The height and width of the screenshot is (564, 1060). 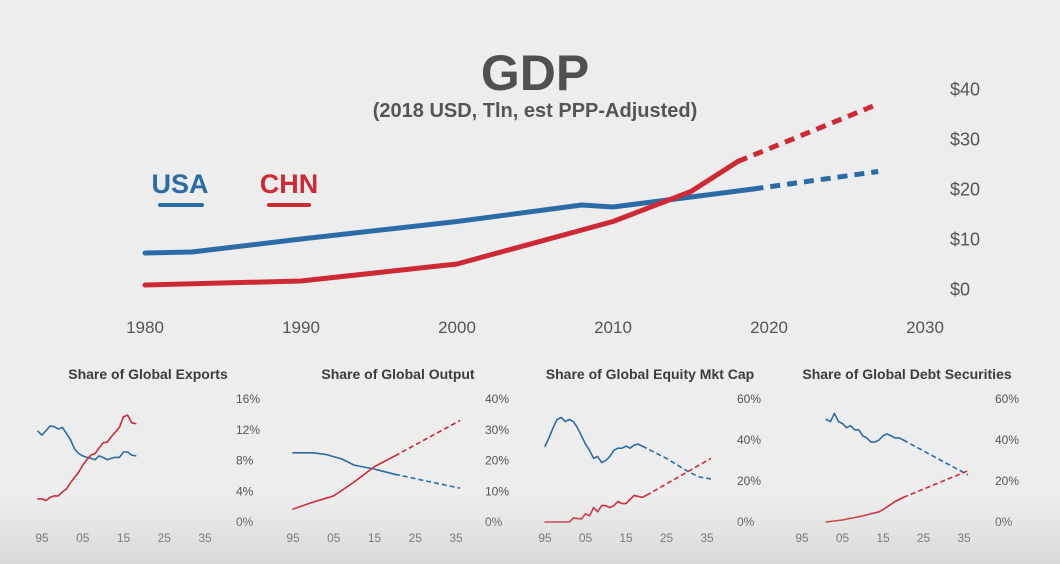 What do you see at coordinates (179, 184) in the screenshot?
I see `legend-label-usa: USA` at bounding box center [179, 184].